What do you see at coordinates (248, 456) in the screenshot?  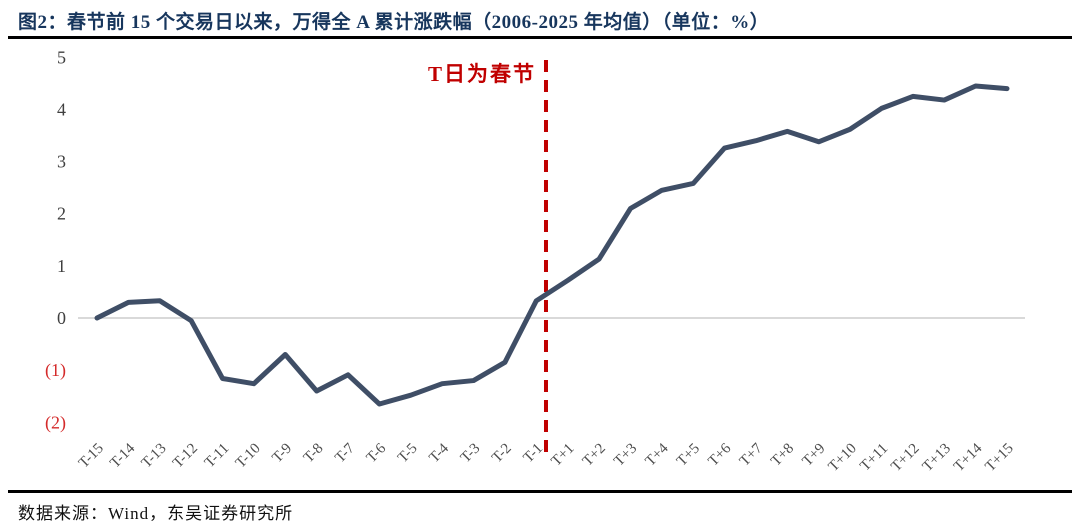 I see `x-tick-label: T-10` at bounding box center [248, 456].